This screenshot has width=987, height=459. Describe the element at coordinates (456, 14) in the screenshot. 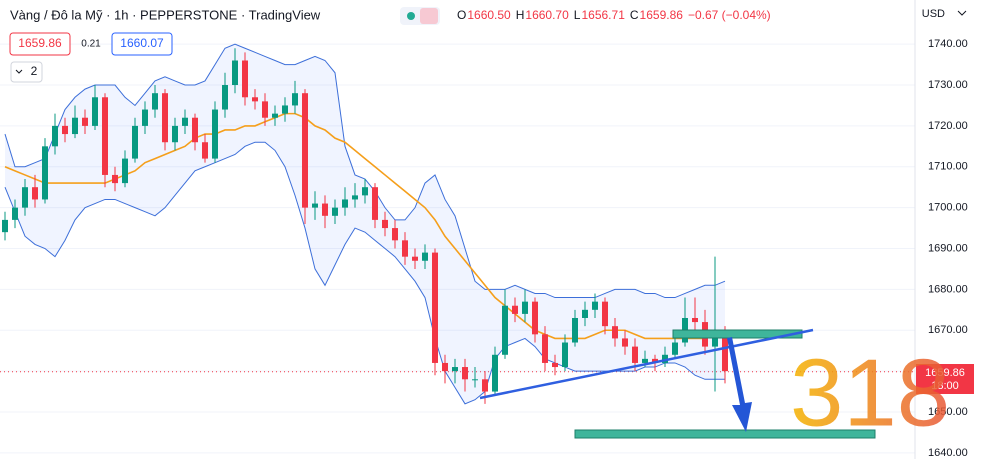

I see `header-bg` at that location.